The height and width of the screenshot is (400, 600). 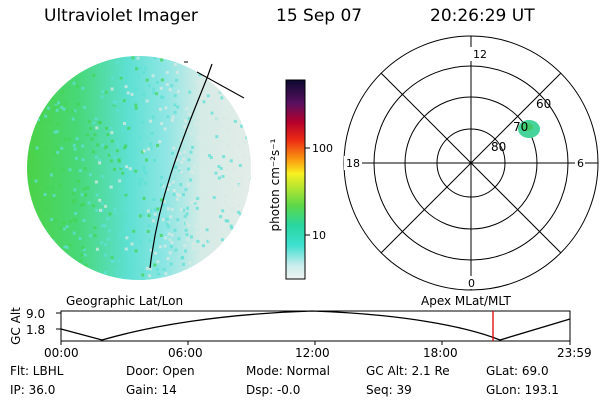 What do you see at coordinates (220, 85) in the screenshot?
I see `limb-tick` at bounding box center [220, 85].